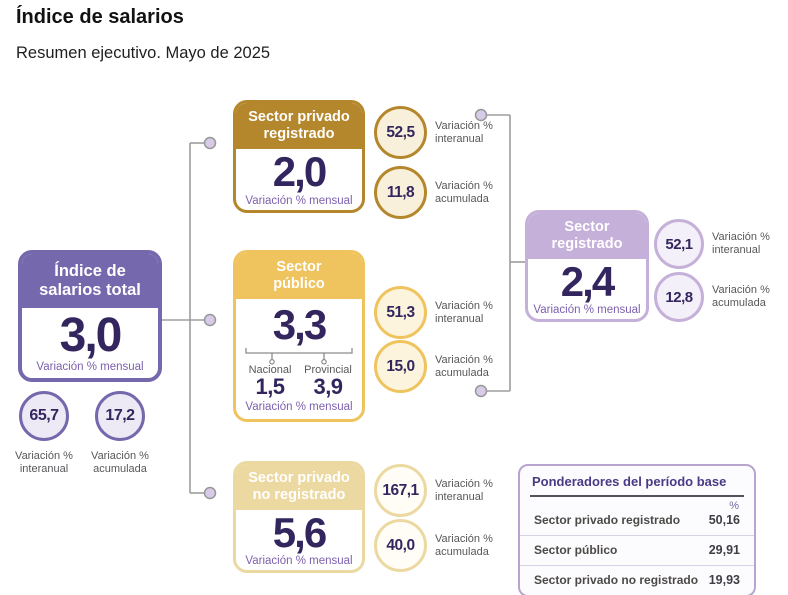 The height and width of the screenshot is (595, 788). Describe the element at coordinates (299, 276) in the screenshot. I see `node-publico-title: Sector público` at that location.